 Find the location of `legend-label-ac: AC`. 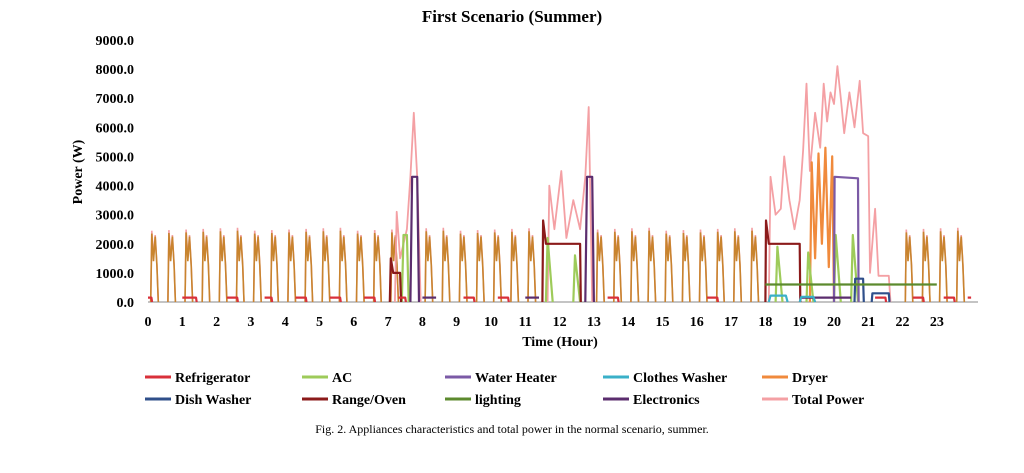

legend-label-ac: AC is located at coordinates (342, 378).